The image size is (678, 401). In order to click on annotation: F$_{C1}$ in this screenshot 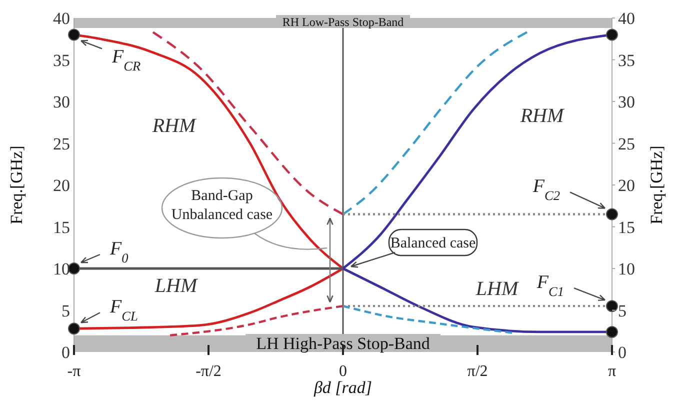, I will do `click(550, 285)`.